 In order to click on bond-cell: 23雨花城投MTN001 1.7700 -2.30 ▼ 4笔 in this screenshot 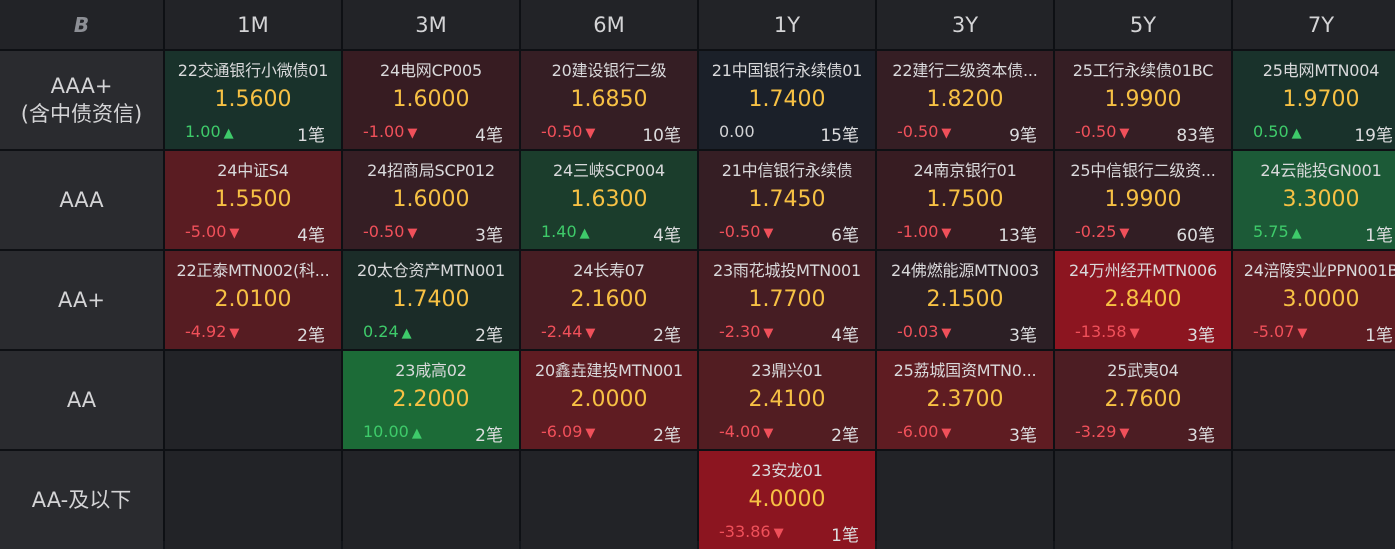, I will do `click(787, 300)`.